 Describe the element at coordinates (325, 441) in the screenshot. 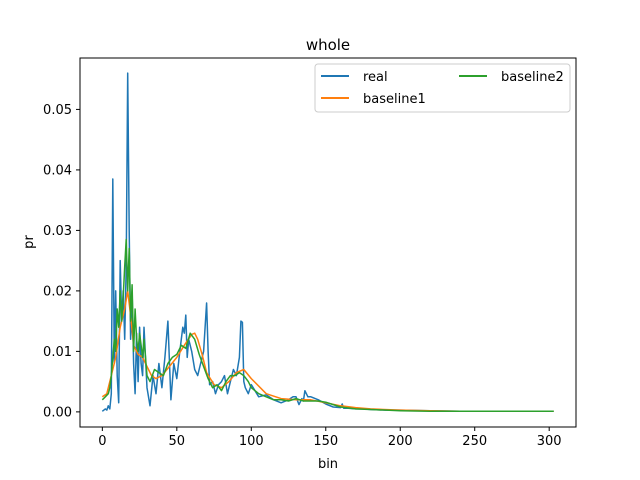

I see `x-tick-label: 150` at that location.